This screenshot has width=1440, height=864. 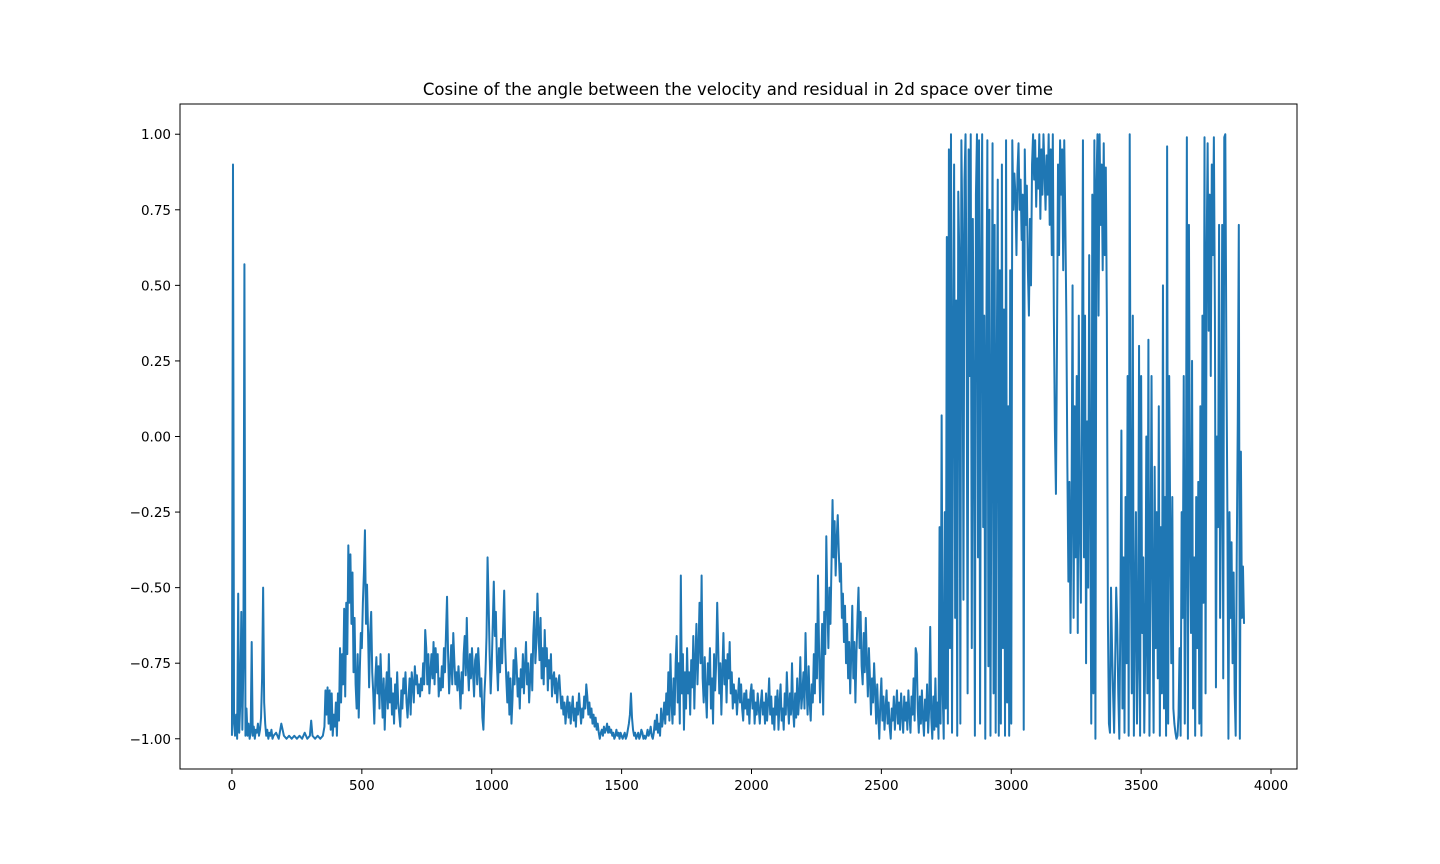 I want to click on y-tick-label: 0.25, so click(x=156, y=362).